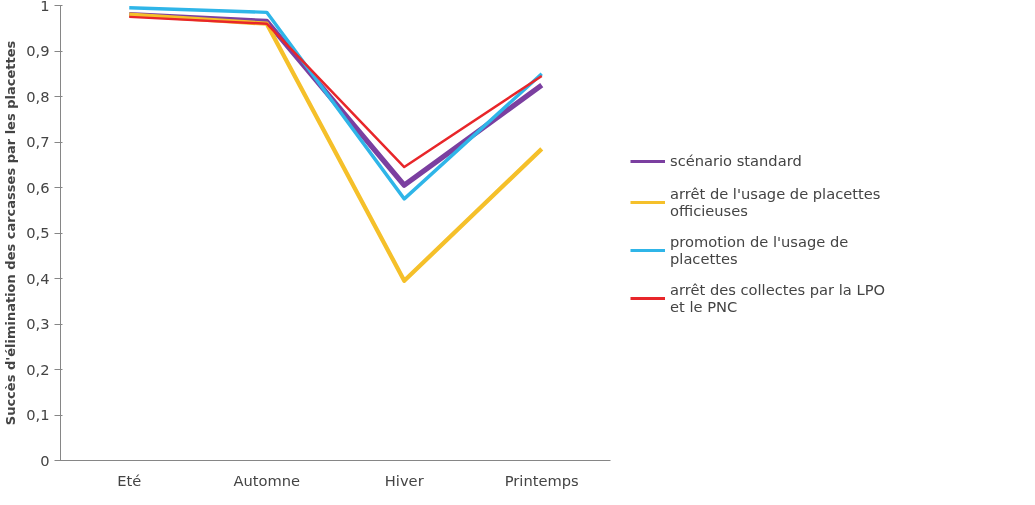 This screenshot has width=1035, height=505. Describe the element at coordinates (736, 160) in the screenshot. I see `legend-label: scénario standard` at that location.